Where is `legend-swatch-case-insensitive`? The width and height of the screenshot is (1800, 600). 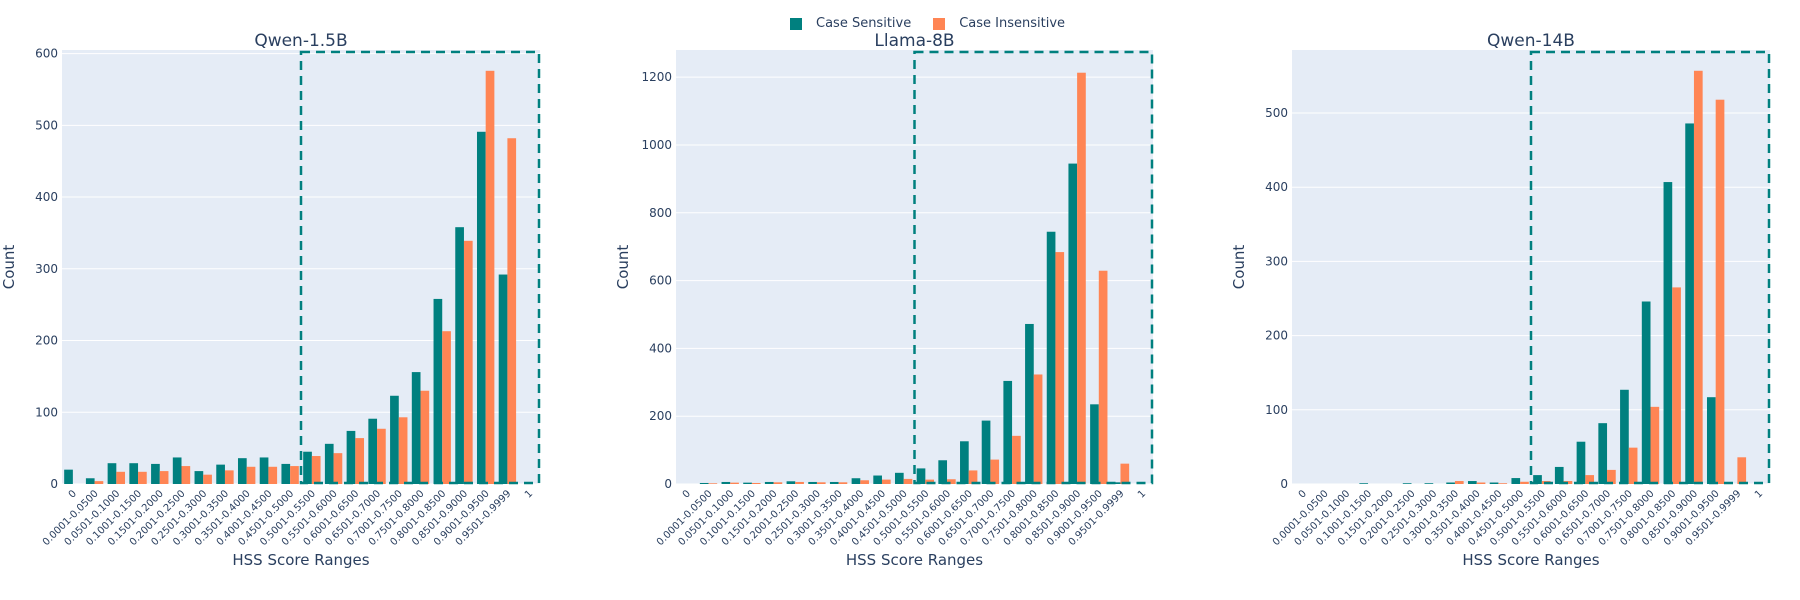 legend-swatch-case-insensitive is located at coordinates (939, 23).